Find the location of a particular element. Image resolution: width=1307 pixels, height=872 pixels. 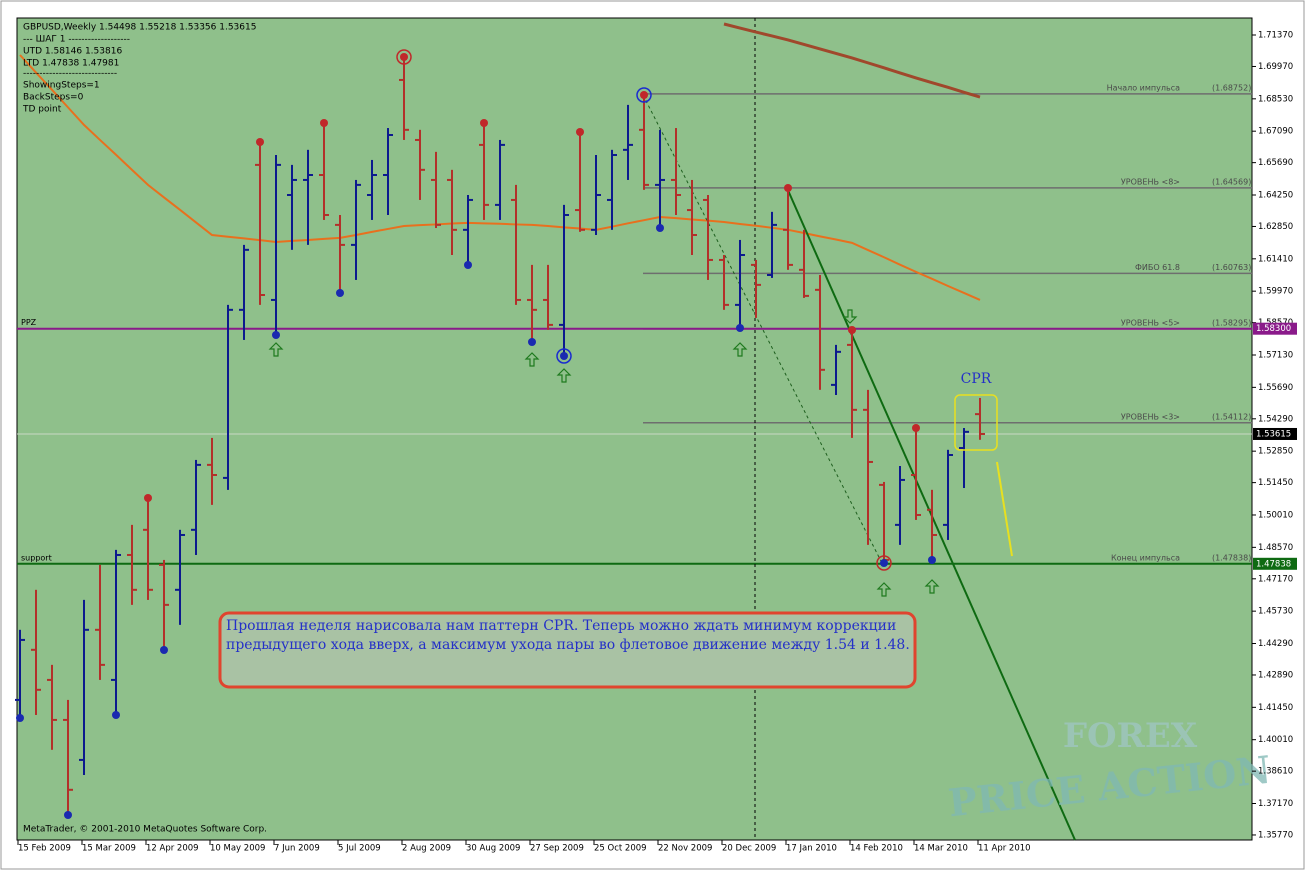

x-tick-label: 27 Sep 2009 is located at coordinates (557, 849).